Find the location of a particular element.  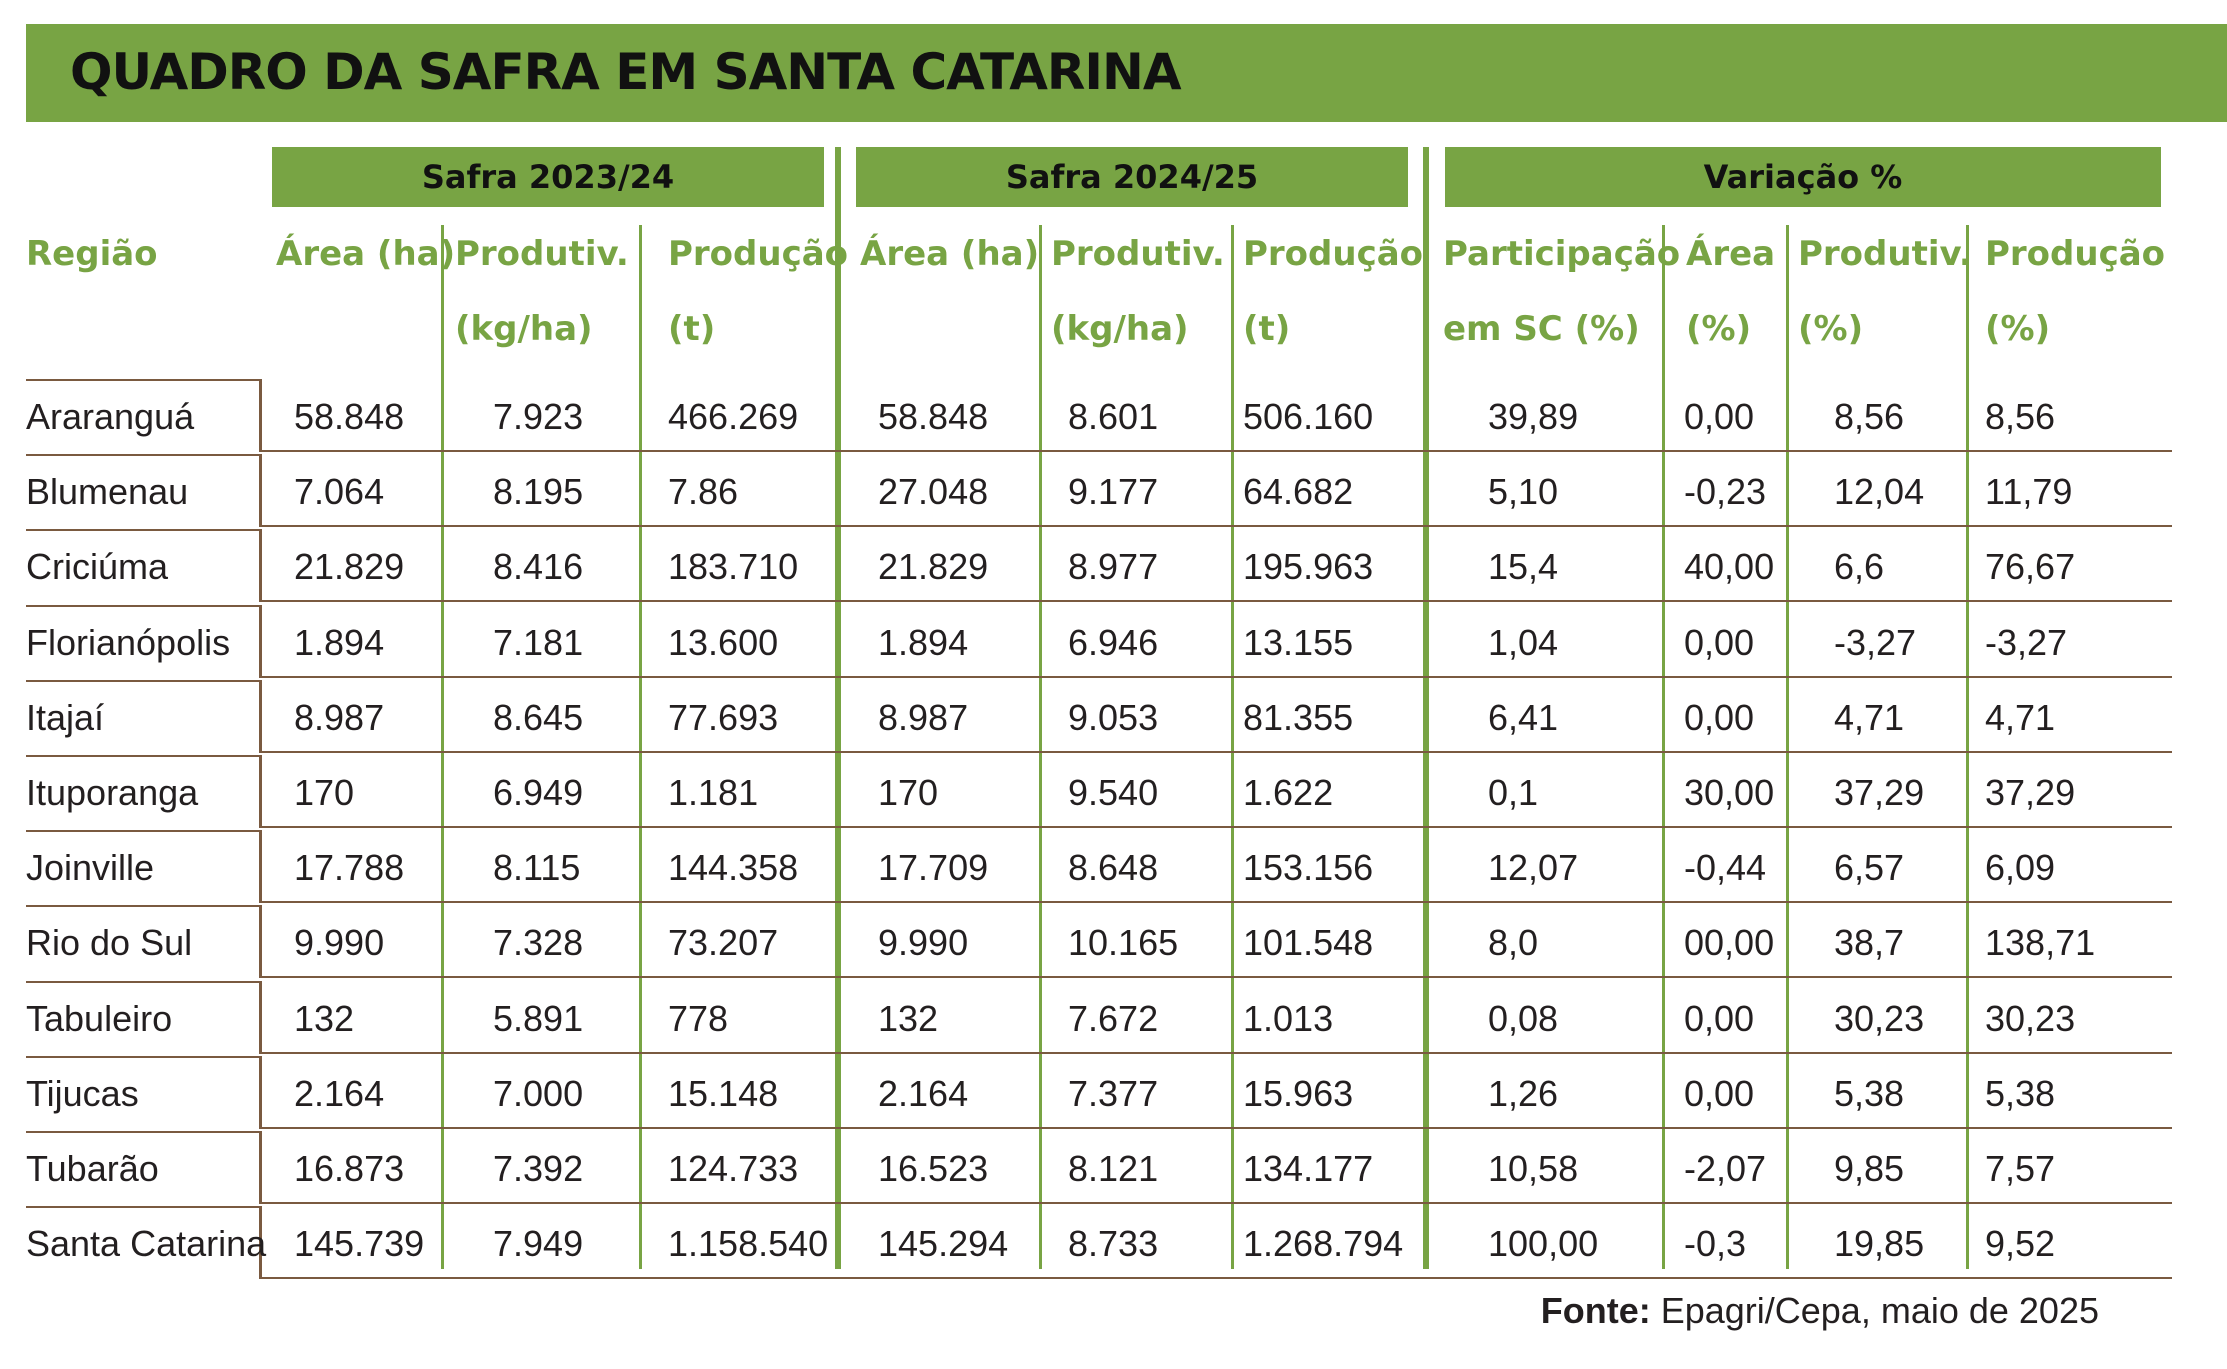

cell-area-2024: 8.987 is located at coordinates (923, 717).